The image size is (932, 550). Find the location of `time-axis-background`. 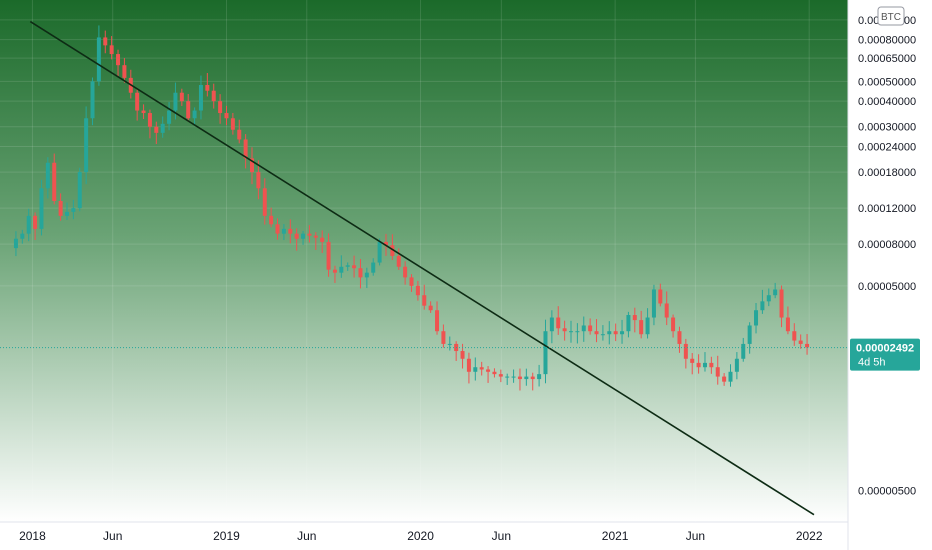

time-axis-background is located at coordinates (424, 536).